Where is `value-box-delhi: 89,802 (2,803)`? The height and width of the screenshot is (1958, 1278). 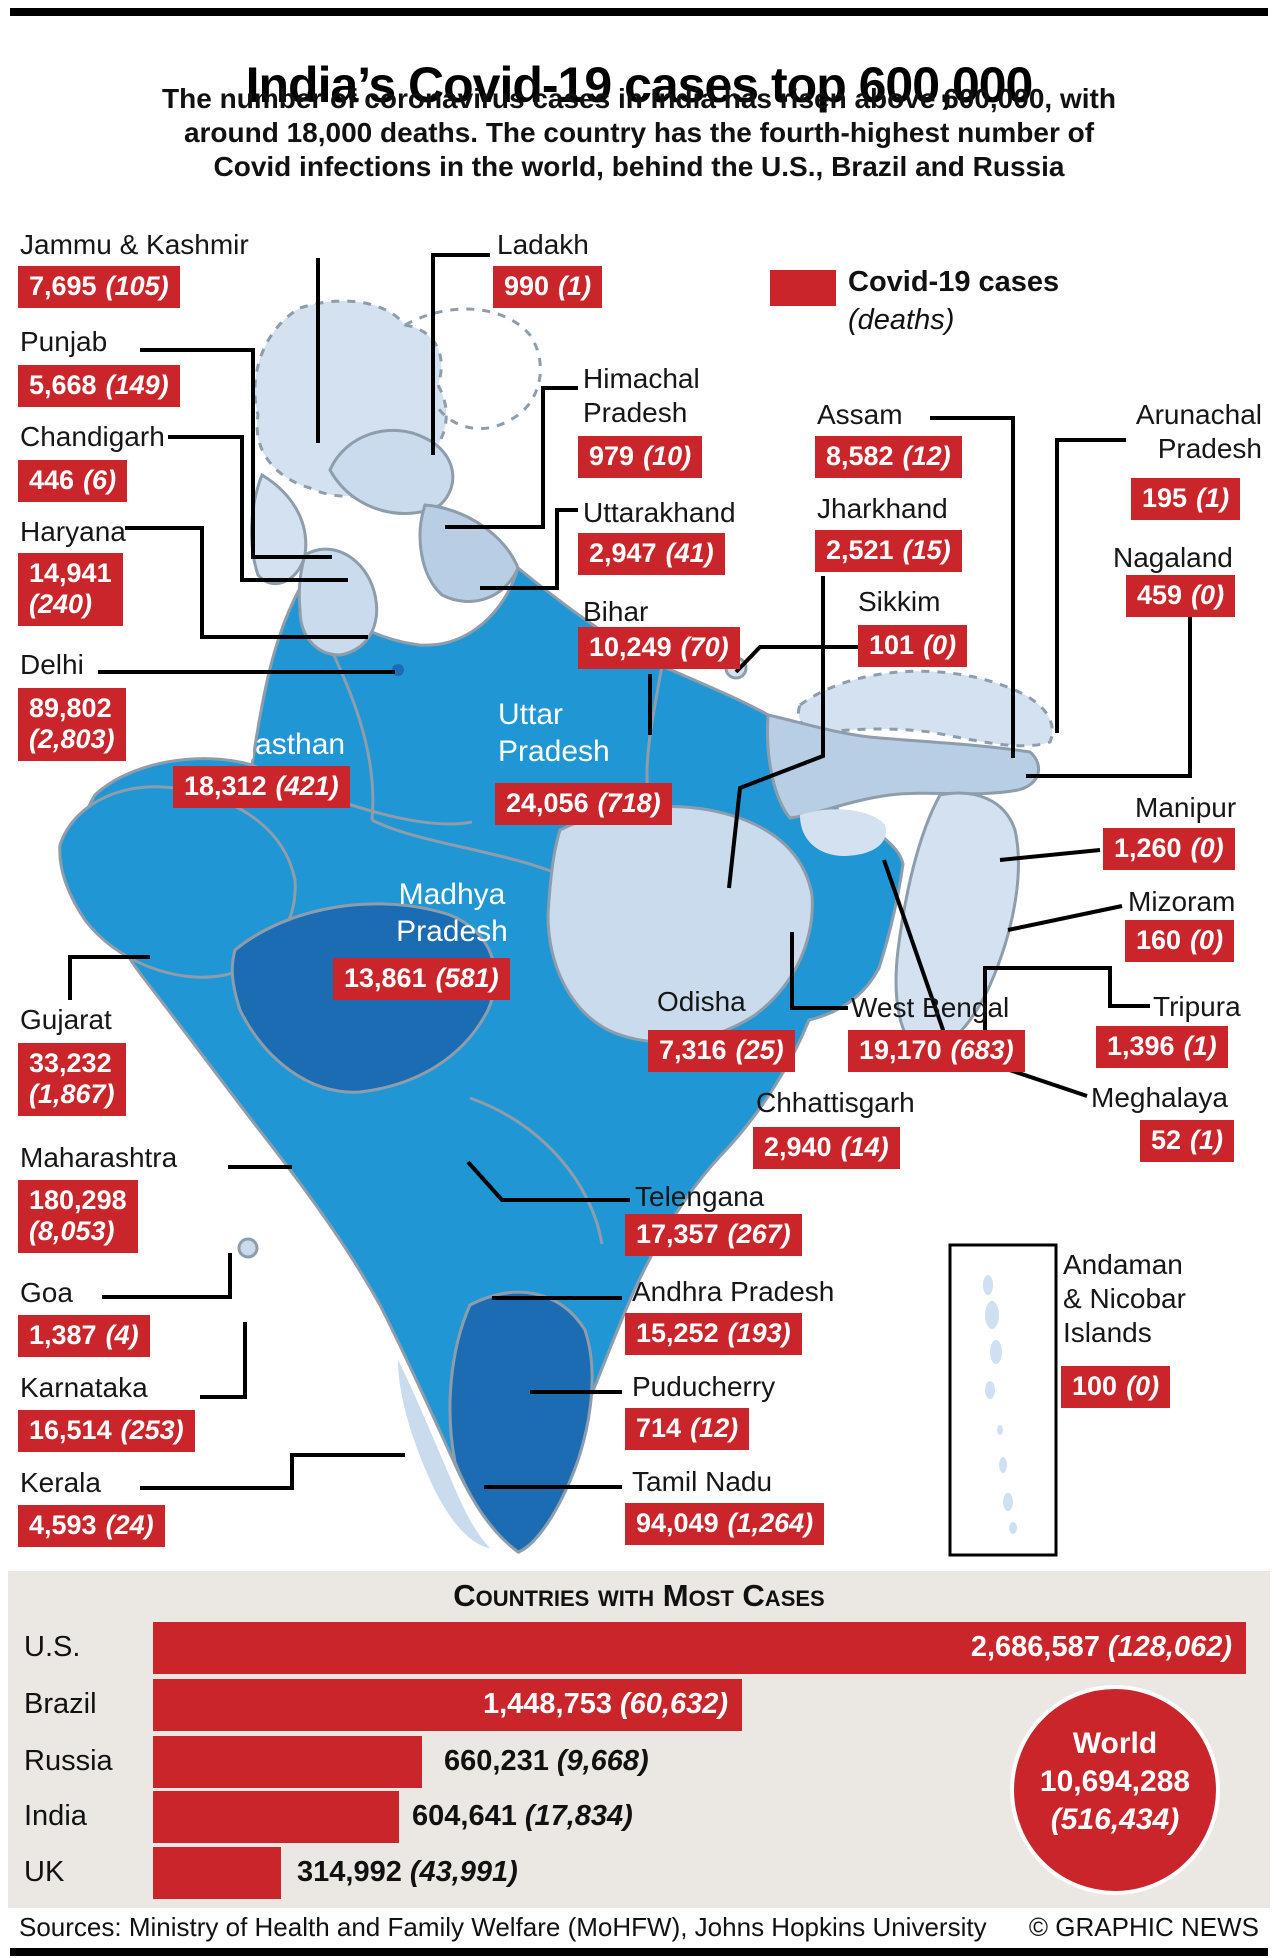 value-box-delhi: 89,802 (2,803) is located at coordinates (72, 724).